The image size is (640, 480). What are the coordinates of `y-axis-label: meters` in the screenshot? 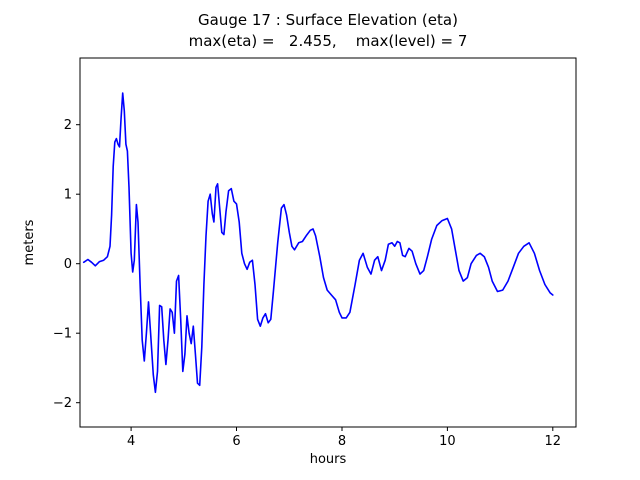 It's located at (29, 242).